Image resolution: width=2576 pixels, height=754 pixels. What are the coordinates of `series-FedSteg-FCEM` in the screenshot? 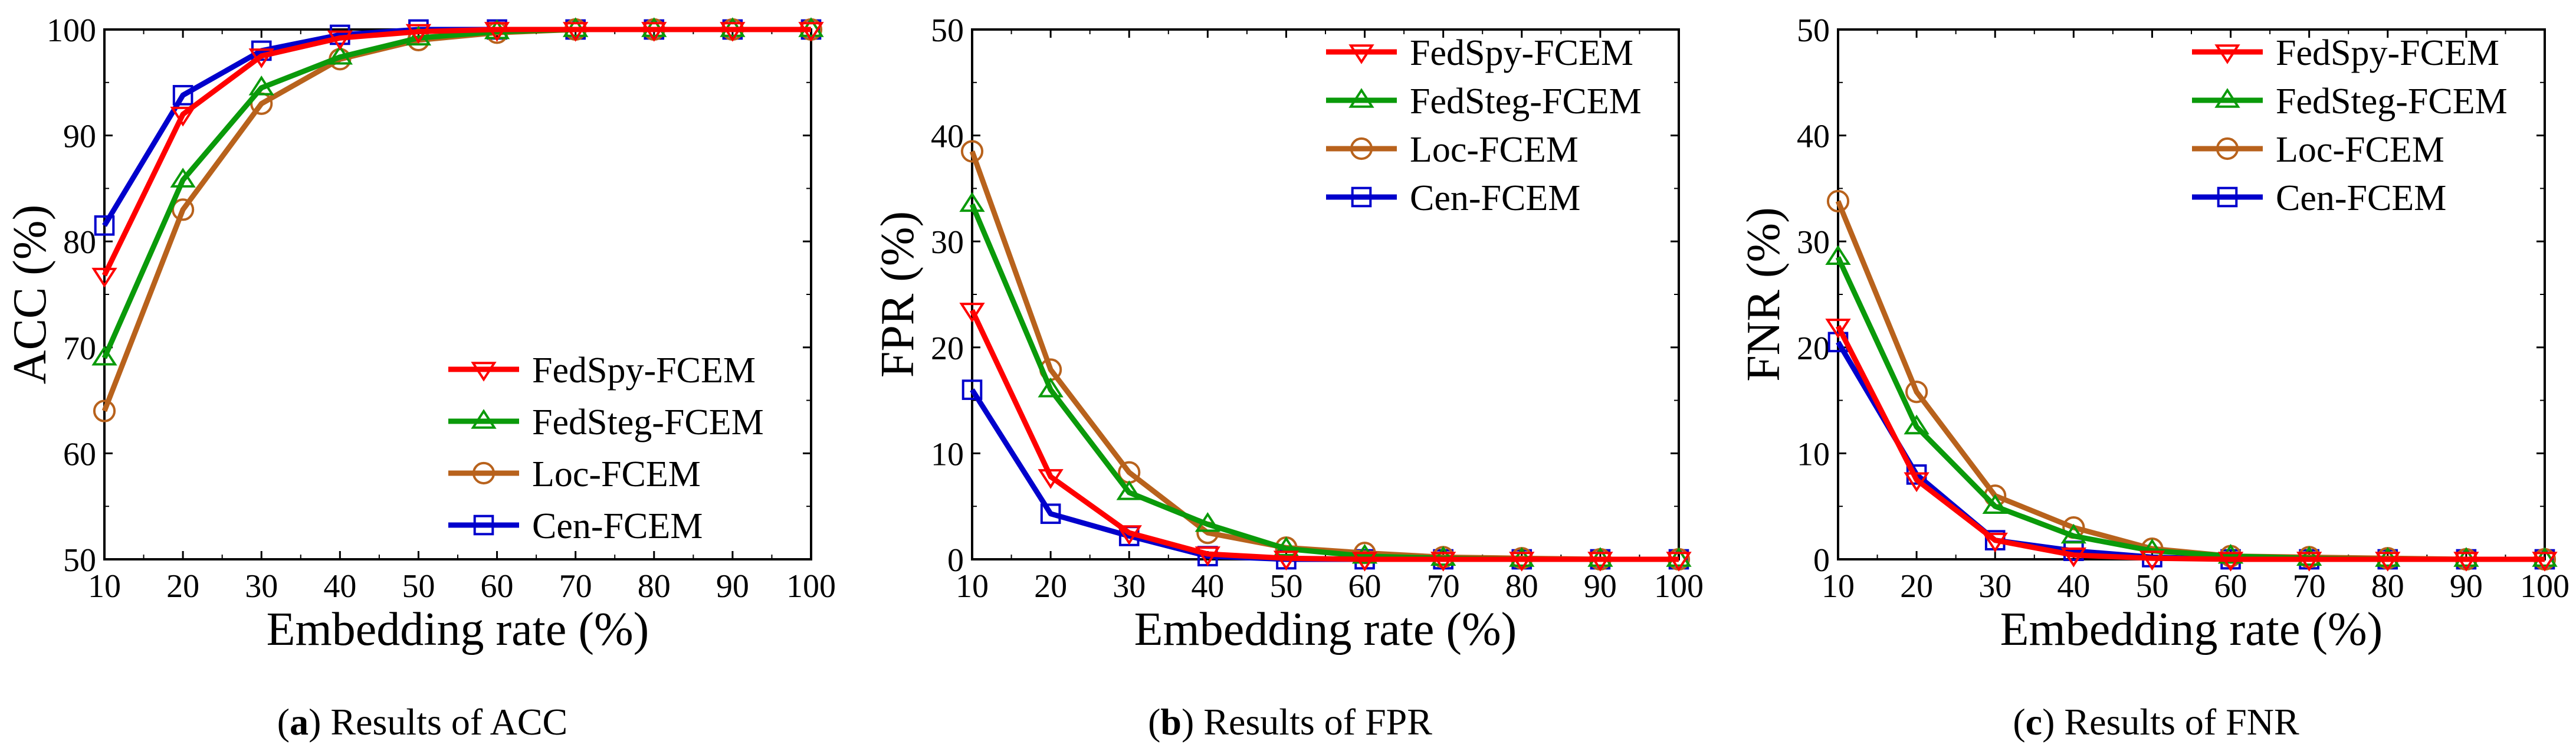 It's located at (2191, 406).